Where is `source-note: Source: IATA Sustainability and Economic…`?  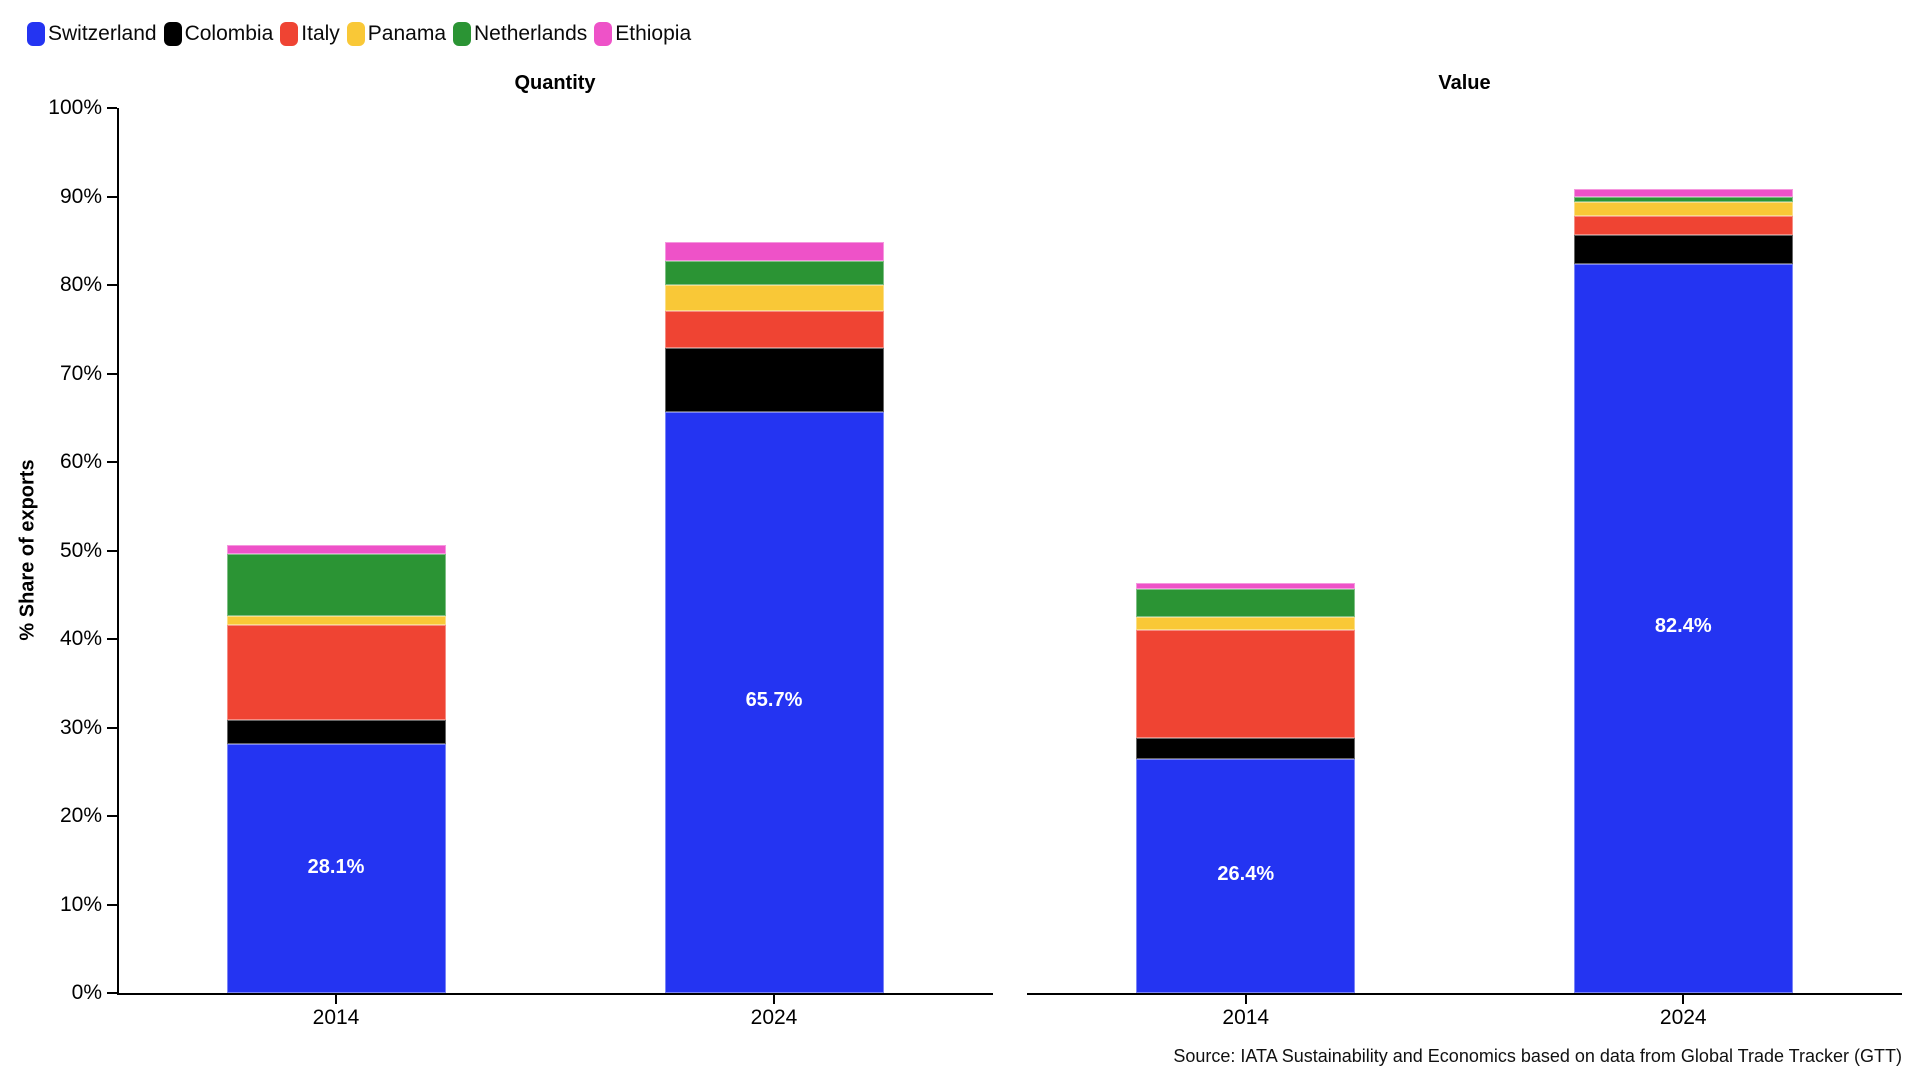
source-note: Source: IATA Sustainability and Economic… is located at coordinates (1537, 1056).